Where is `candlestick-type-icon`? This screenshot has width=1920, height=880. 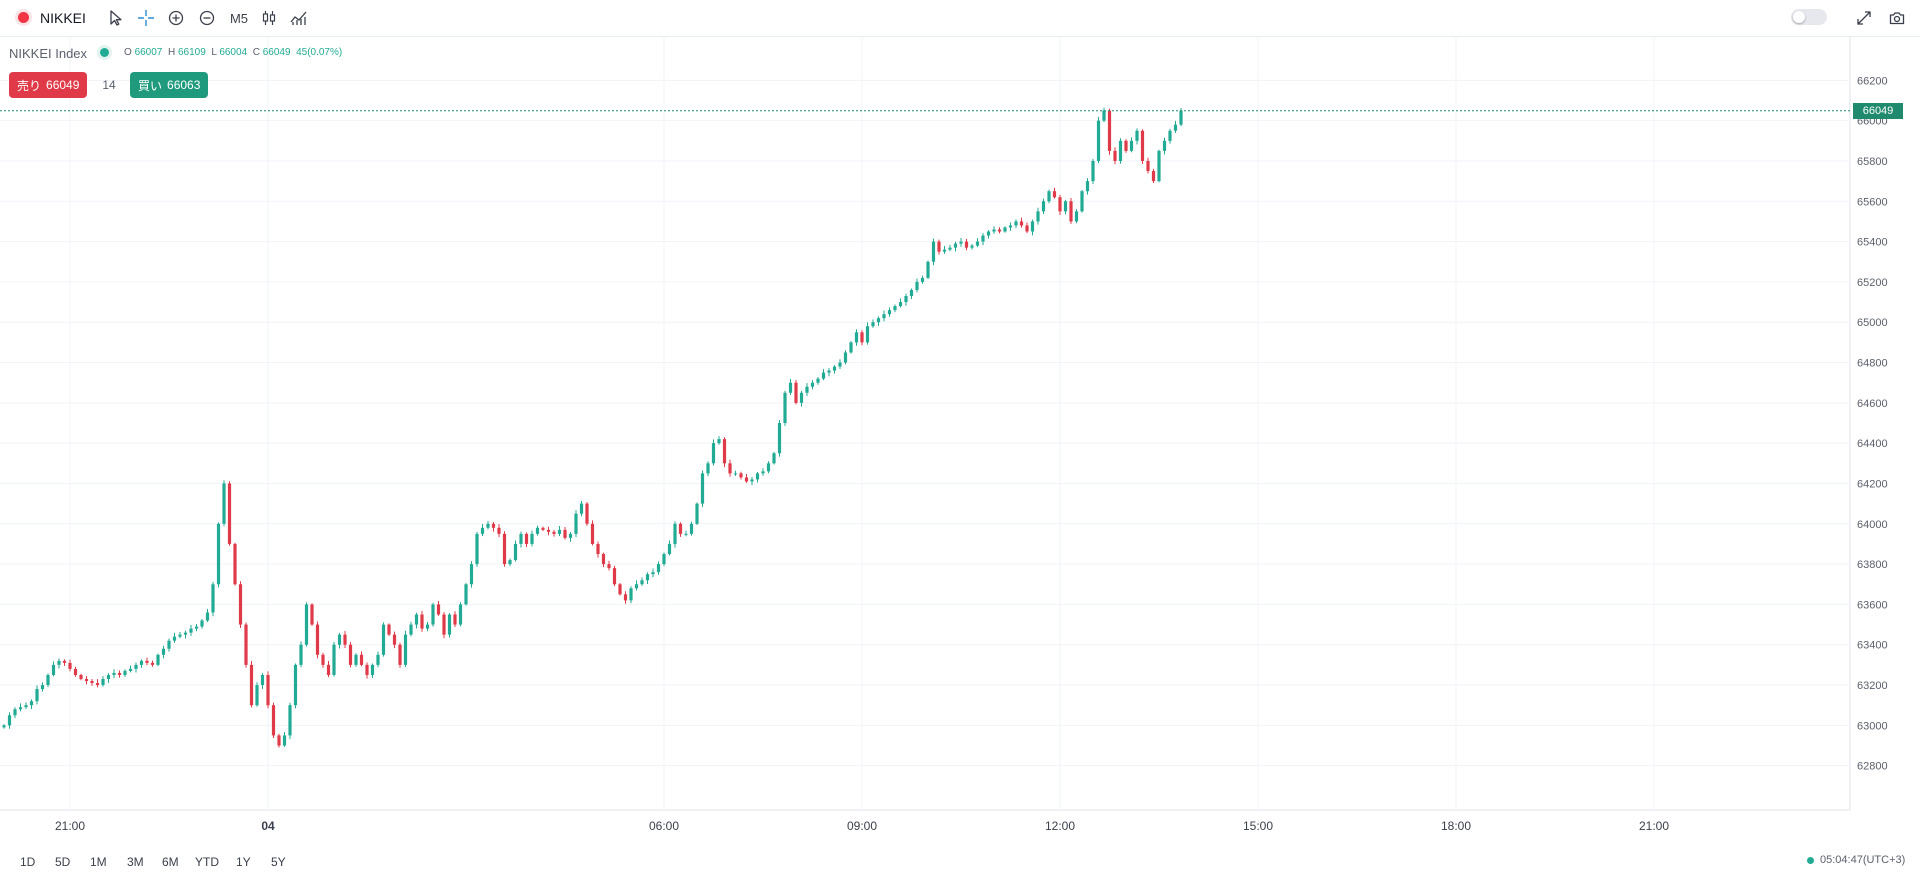
candlestick-type-icon is located at coordinates (269, 18).